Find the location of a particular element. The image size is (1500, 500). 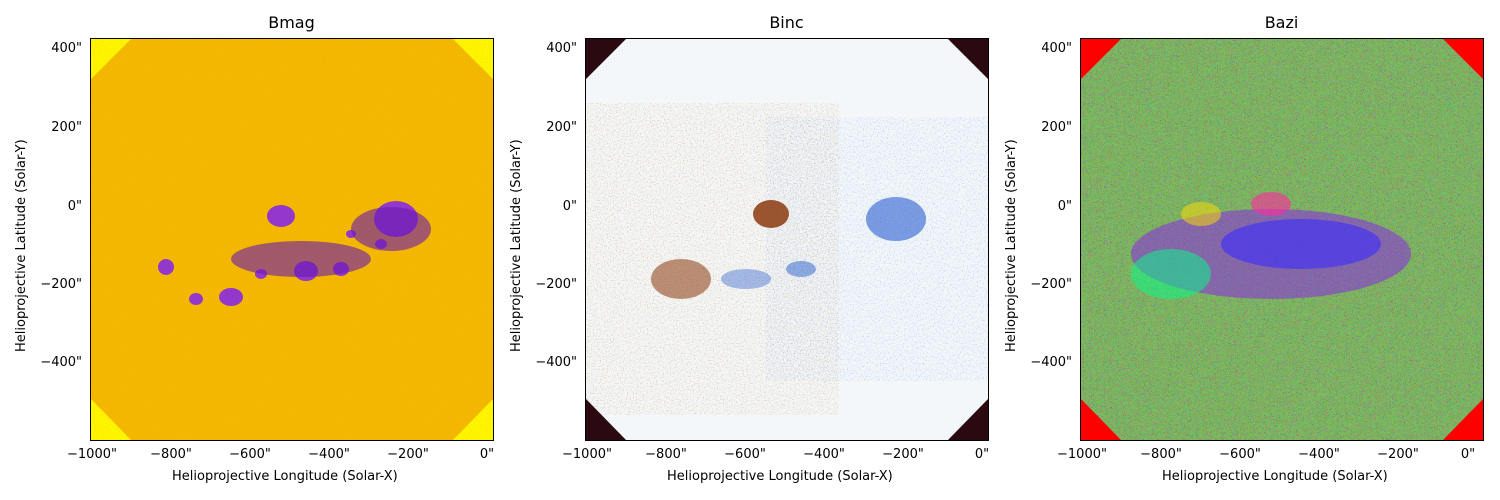

panel-title: Bmag is located at coordinates (291, 22).